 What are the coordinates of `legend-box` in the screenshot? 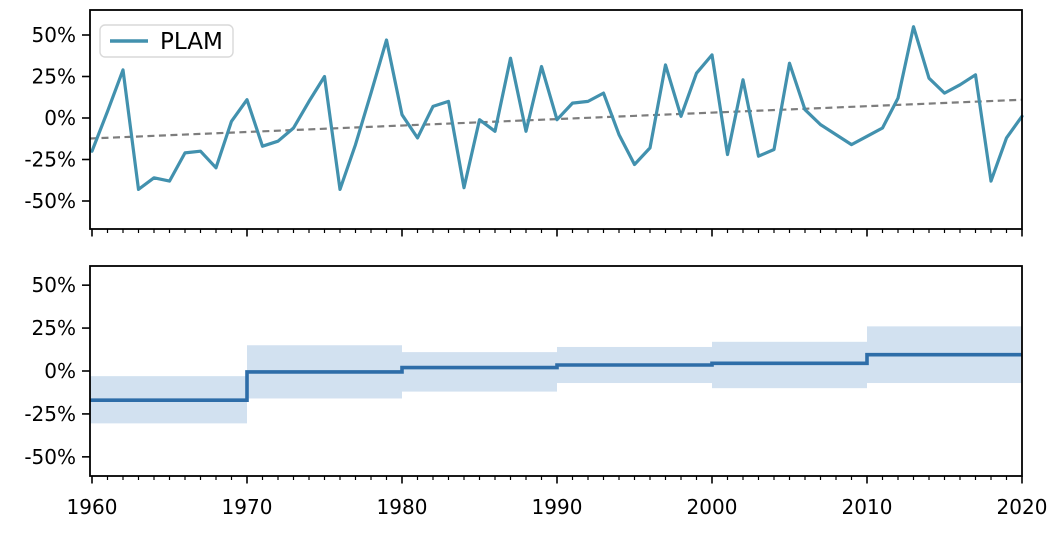 It's located at (166, 41).